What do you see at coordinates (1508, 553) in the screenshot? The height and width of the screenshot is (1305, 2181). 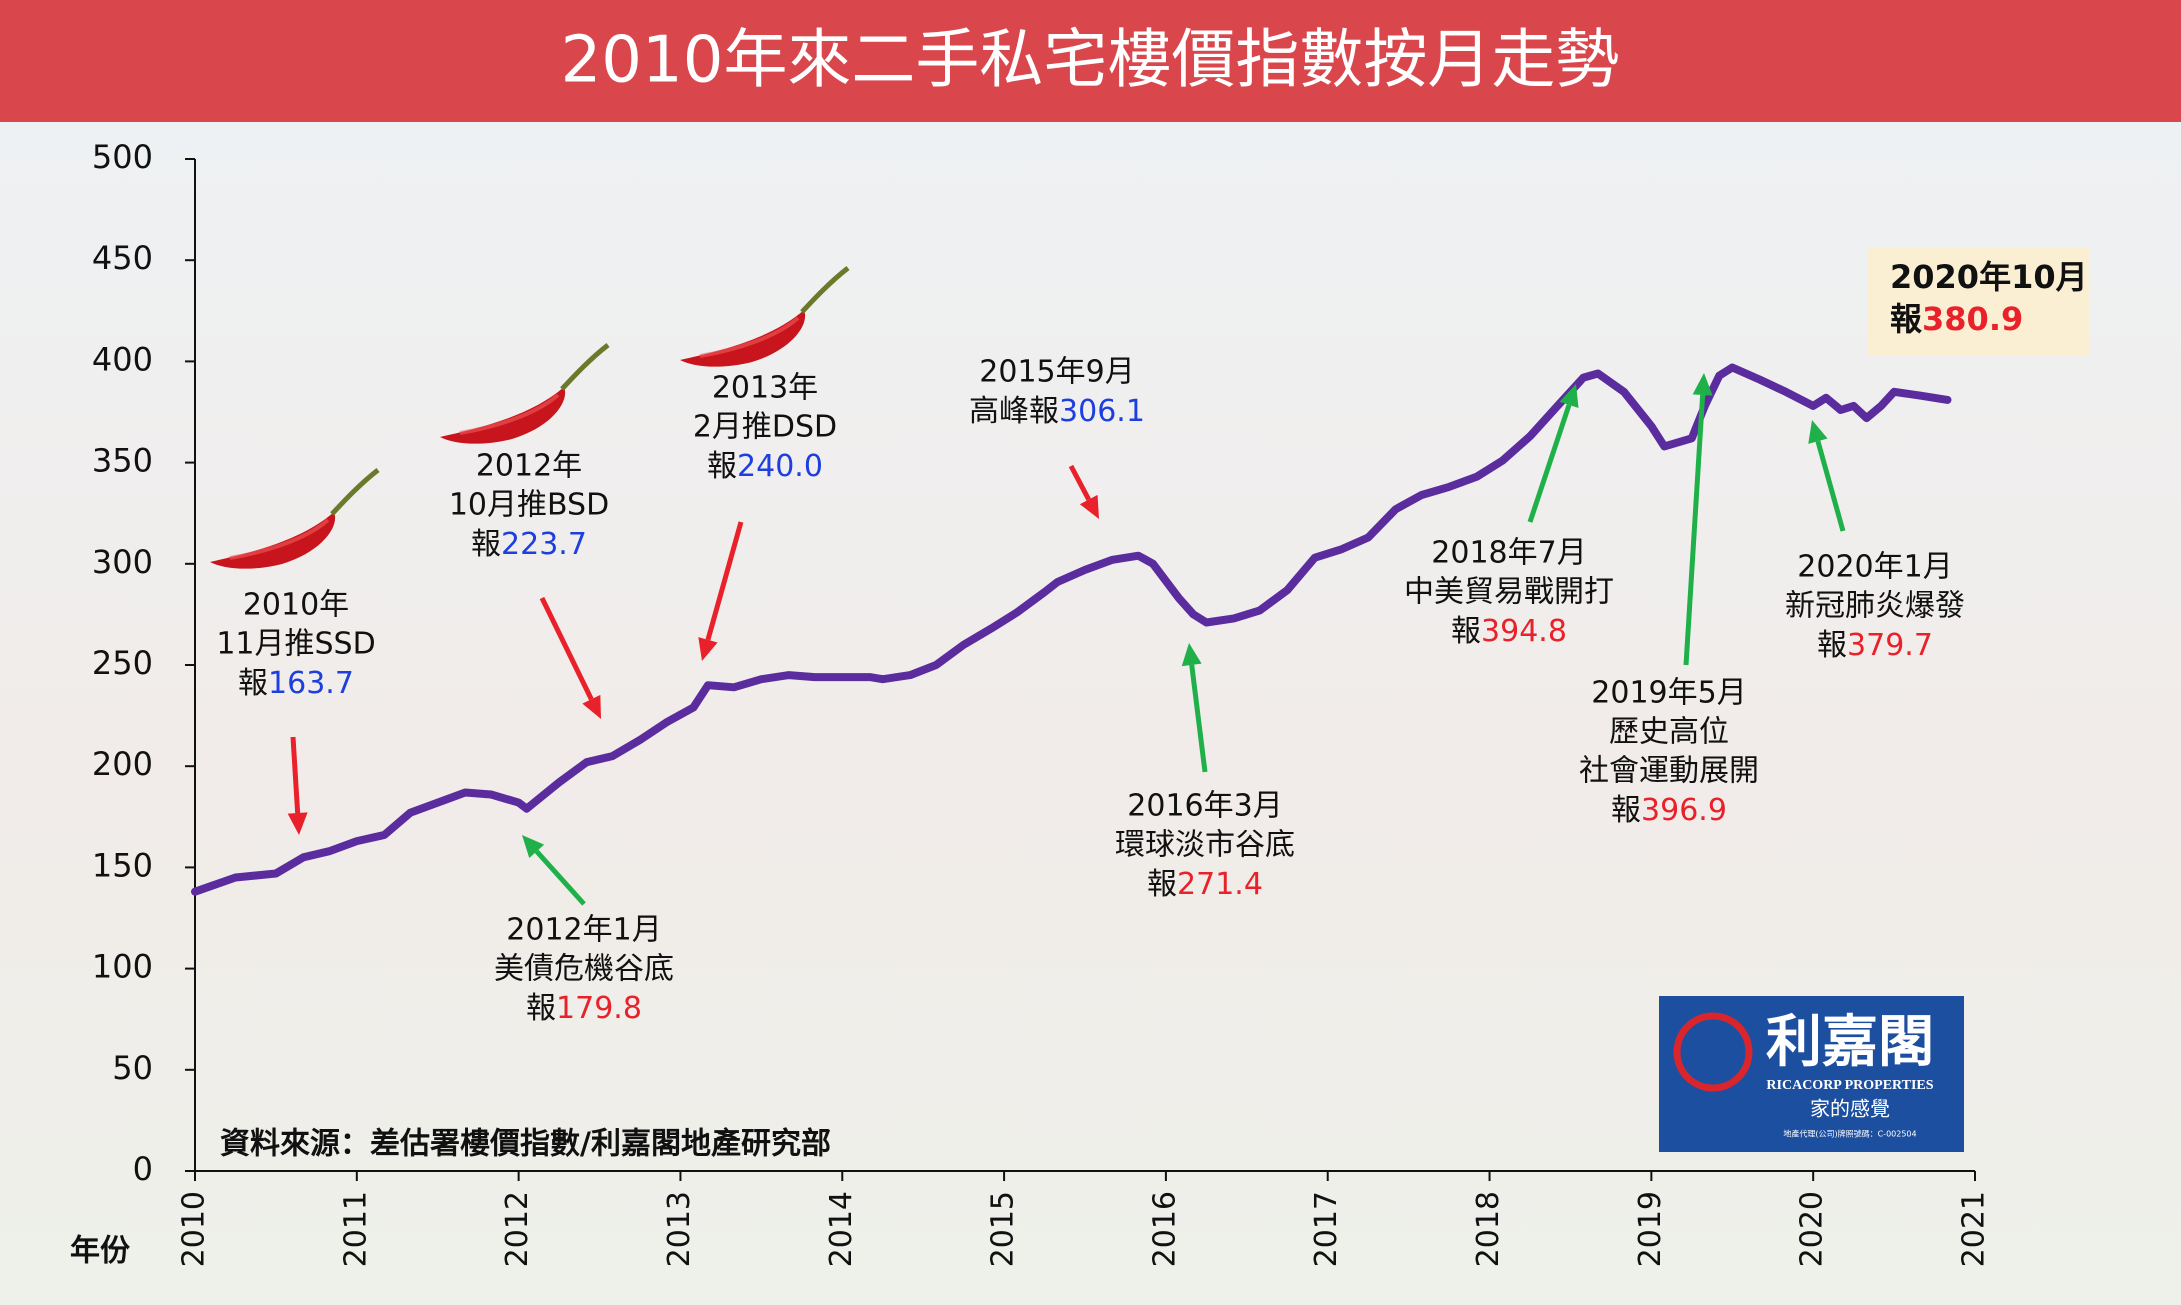 I see `annotation-line: 2018年7月` at bounding box center [1508, 553].